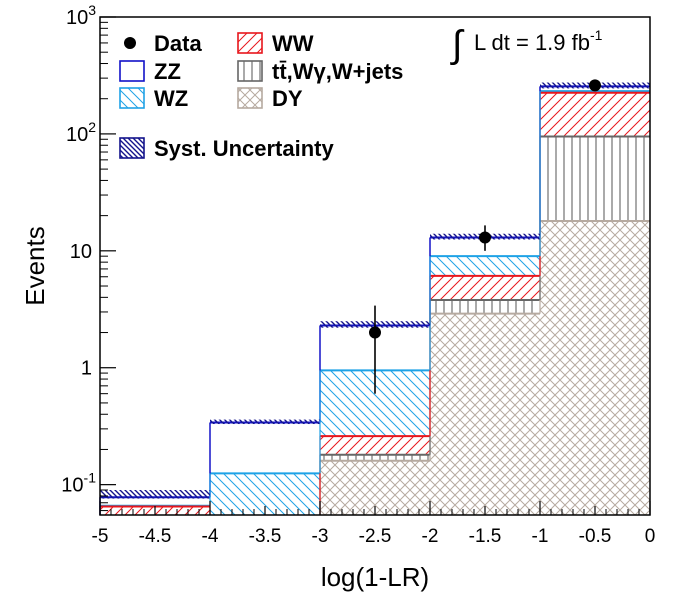 The image size is (676, 599). I want to click on x-tick-label-7: -1.5, so click(485, 536).